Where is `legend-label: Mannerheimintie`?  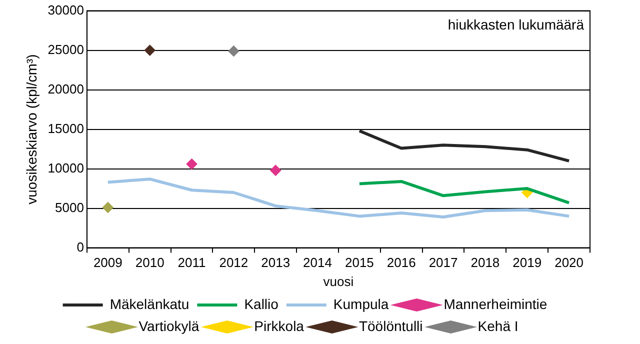 legend-label: Mannerheimintie is located at coordinates (496, 304).